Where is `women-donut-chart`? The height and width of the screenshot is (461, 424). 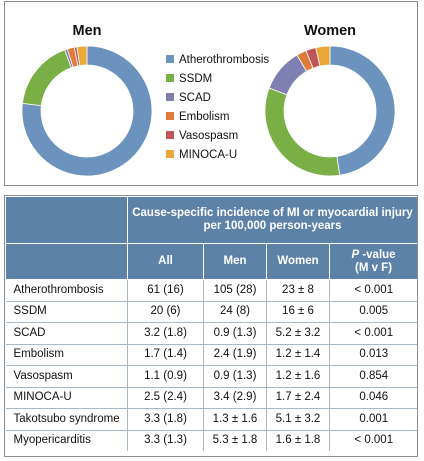
women-donut-chart is located at coordinates (330, 111).